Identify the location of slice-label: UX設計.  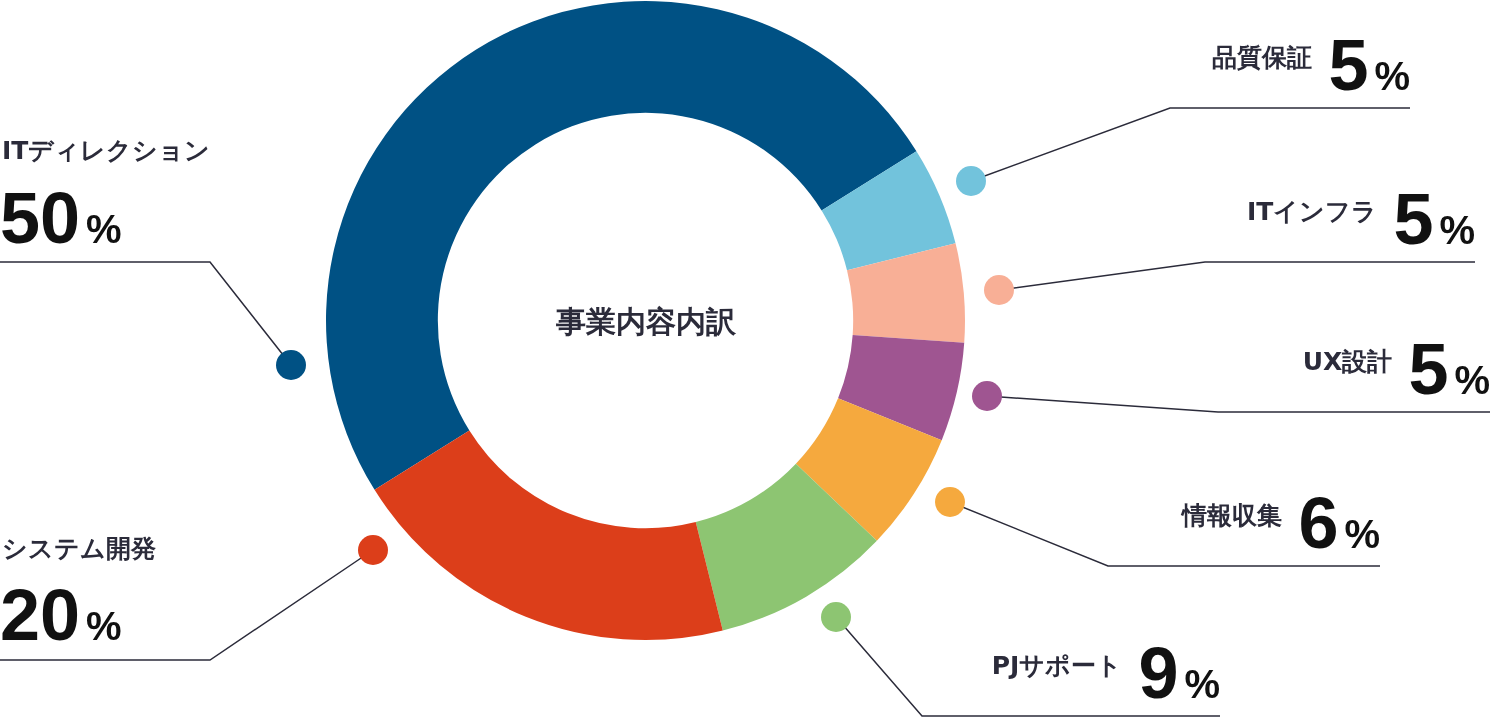
(1347, 361).